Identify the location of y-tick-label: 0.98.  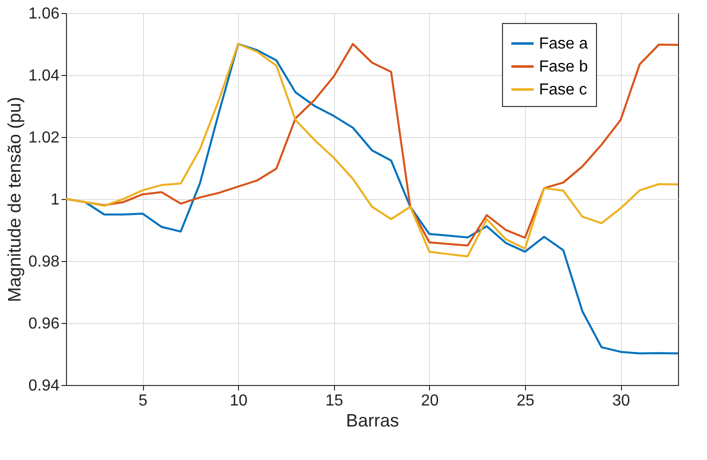
(44, 262).